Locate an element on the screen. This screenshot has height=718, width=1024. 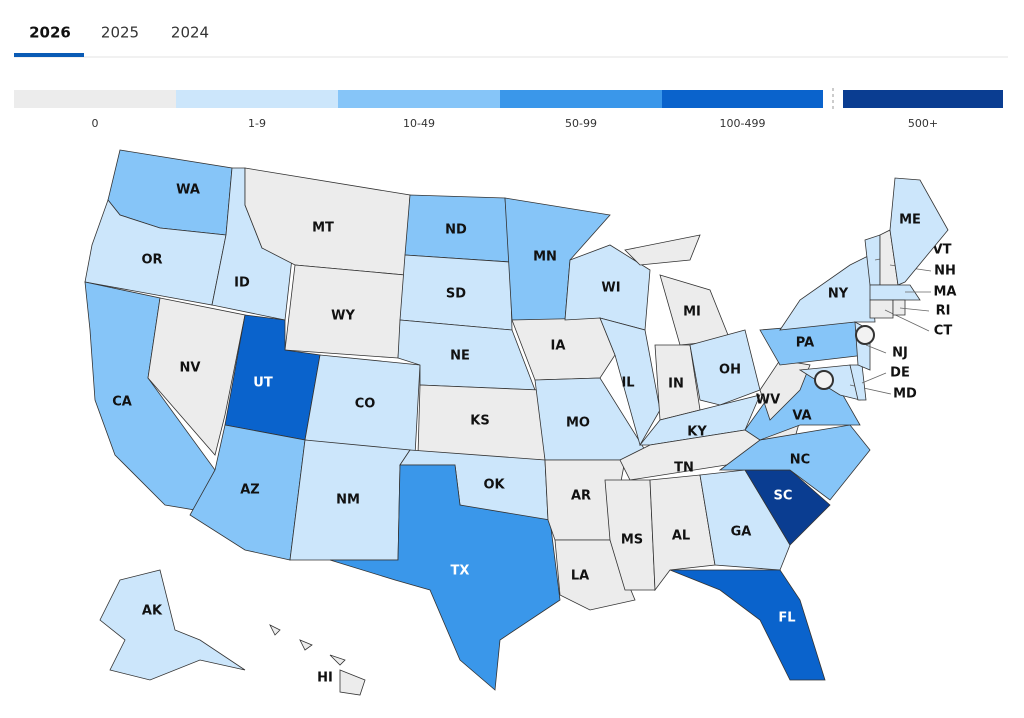
legend-label: 0 is located at coordinates (95, 123).